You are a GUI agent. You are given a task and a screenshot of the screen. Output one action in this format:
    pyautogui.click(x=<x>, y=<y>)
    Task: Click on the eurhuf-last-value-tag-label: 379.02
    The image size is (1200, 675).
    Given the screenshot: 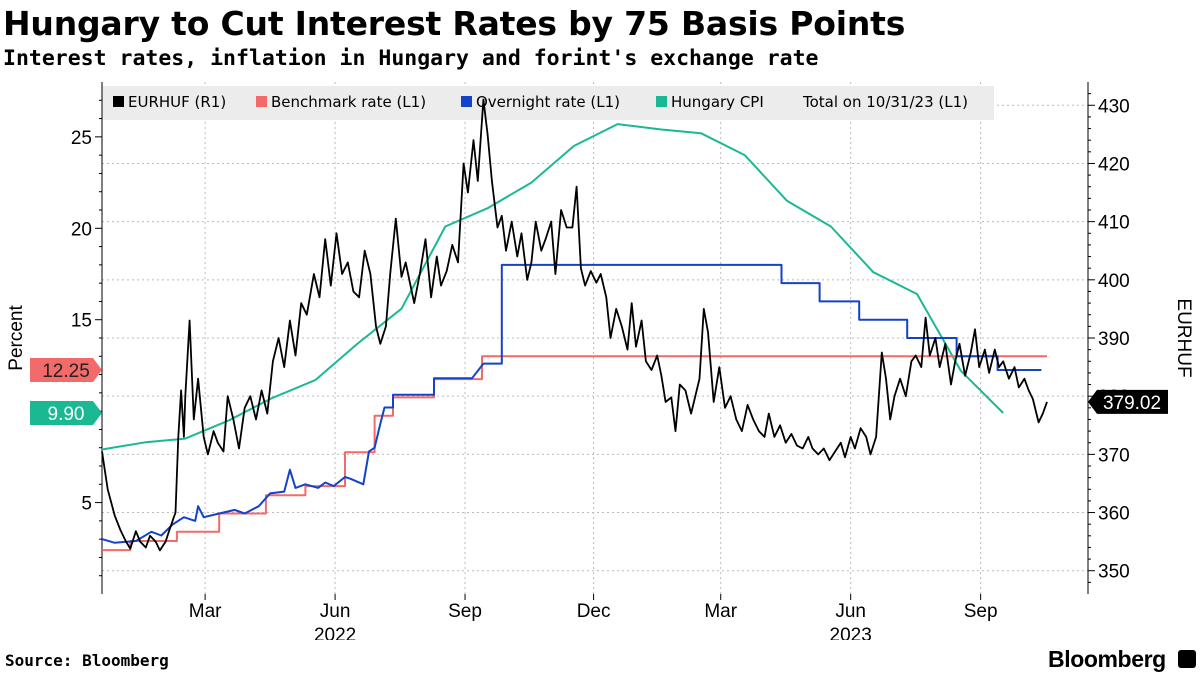 What is the action you would take?
    pyautogui.click(x=1132, y=403)
    